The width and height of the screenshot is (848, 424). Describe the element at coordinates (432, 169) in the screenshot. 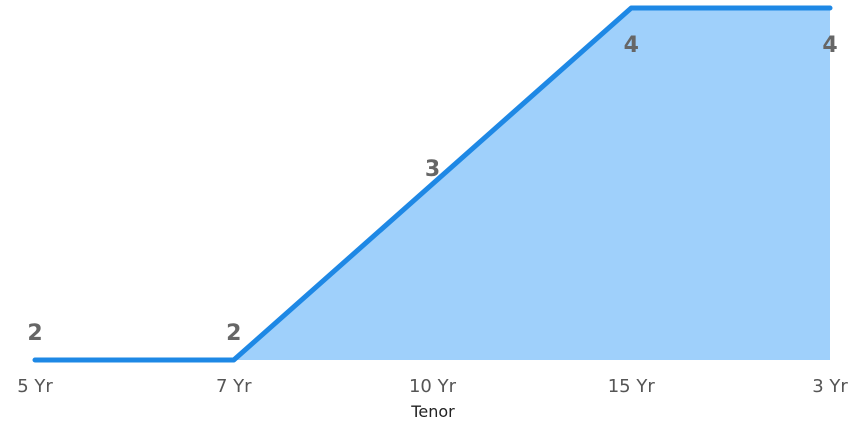

I see `data-label-10-yr: 3` at that location.